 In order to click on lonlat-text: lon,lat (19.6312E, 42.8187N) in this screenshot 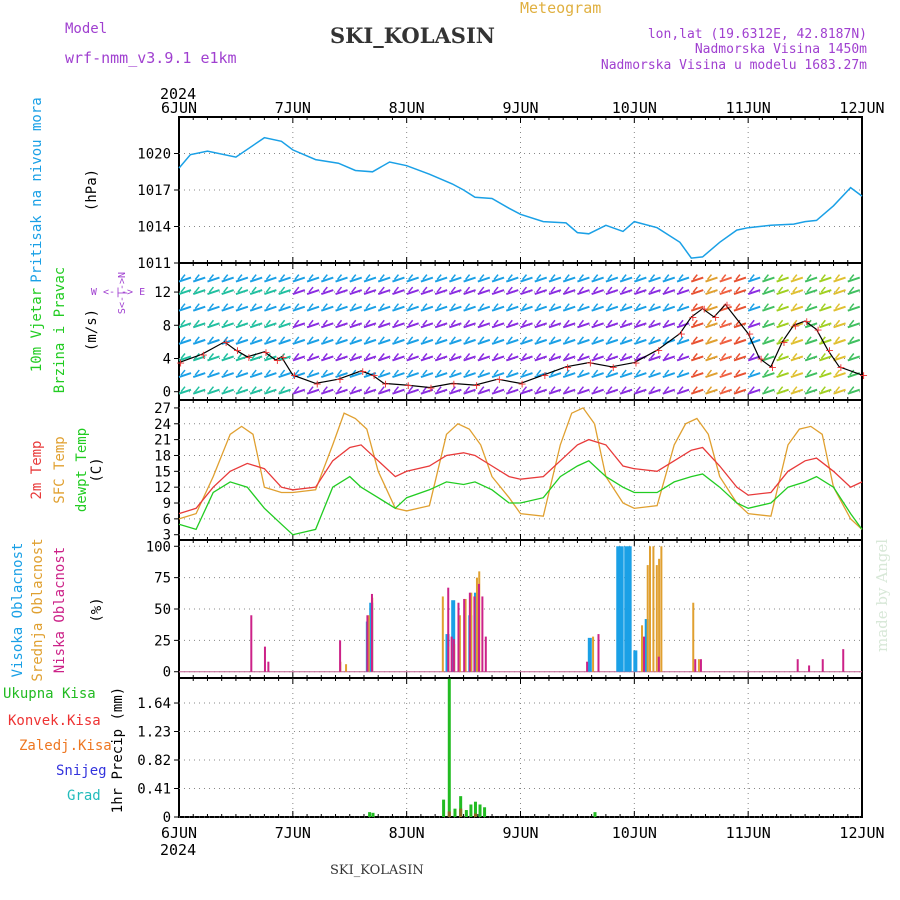, I will do `click(757, 34)`.